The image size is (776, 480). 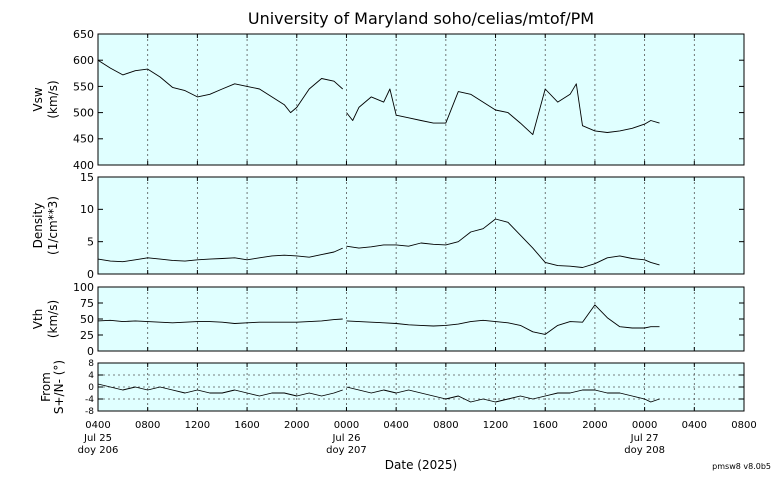 I want to click on y-axis-label: From, so click(x=46, y=387).